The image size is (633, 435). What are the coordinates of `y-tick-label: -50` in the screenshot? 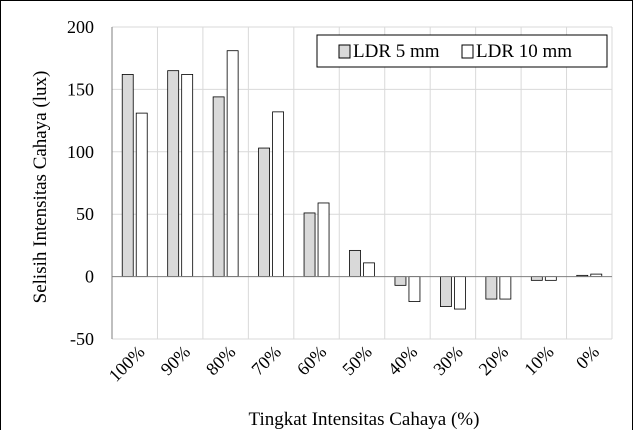 It's located at (82, 339).